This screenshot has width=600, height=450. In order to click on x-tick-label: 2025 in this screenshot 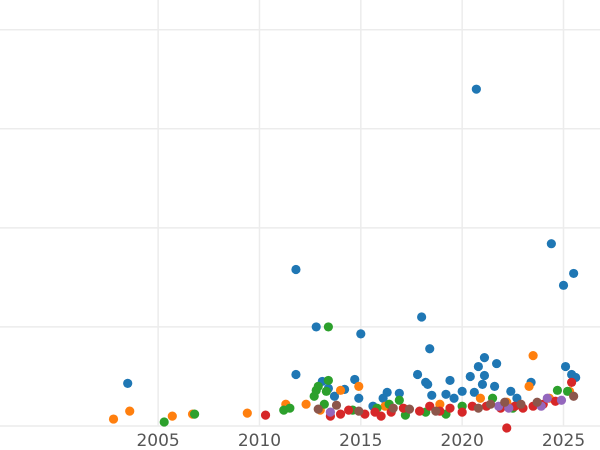, I will do `click(563, 440)`.